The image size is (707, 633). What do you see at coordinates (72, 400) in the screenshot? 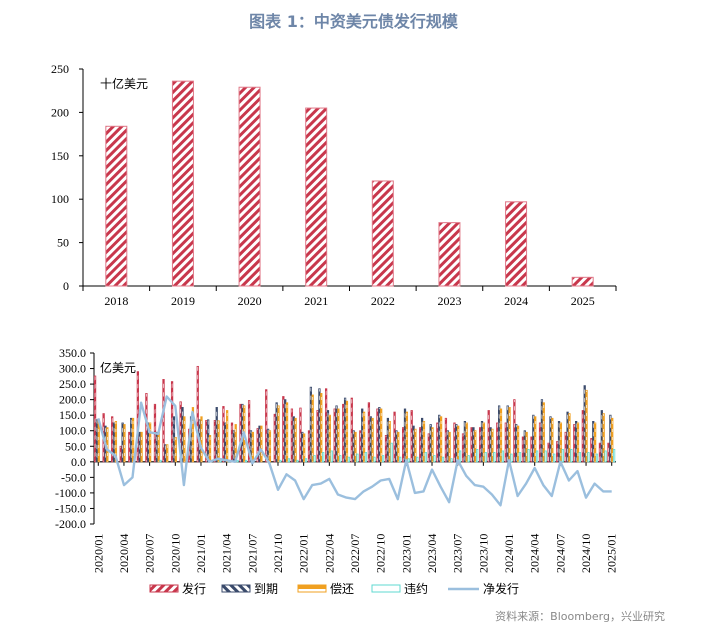
I see `y-tick-label: 200.0` at bounding box center [72, 400].